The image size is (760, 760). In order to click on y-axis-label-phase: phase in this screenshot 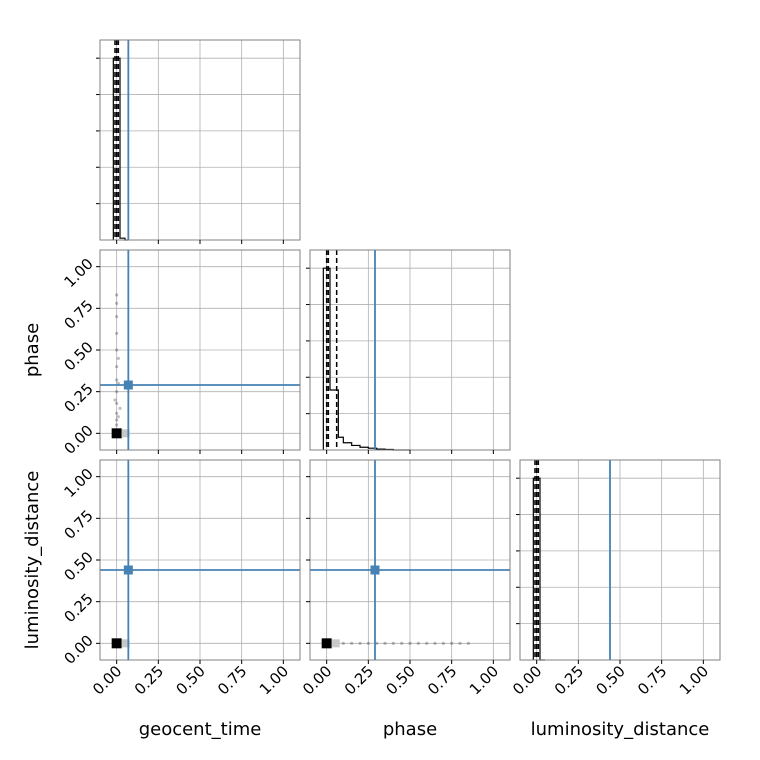, I will do `click(32, 350)`.